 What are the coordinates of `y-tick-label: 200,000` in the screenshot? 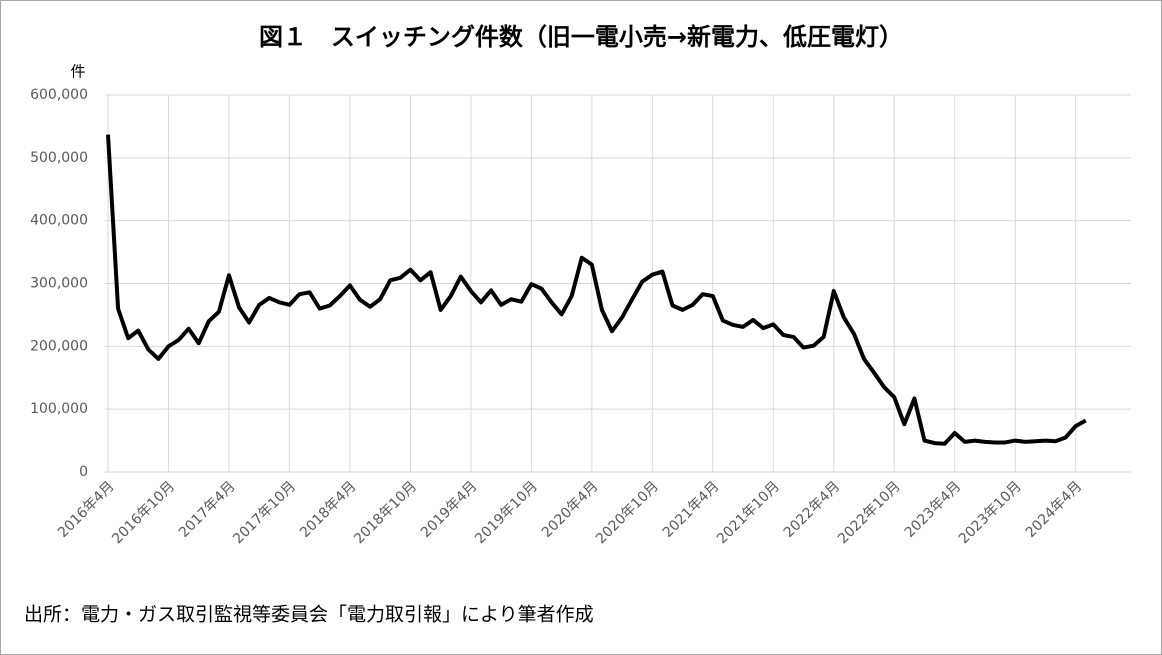 It's located at (59, 346).